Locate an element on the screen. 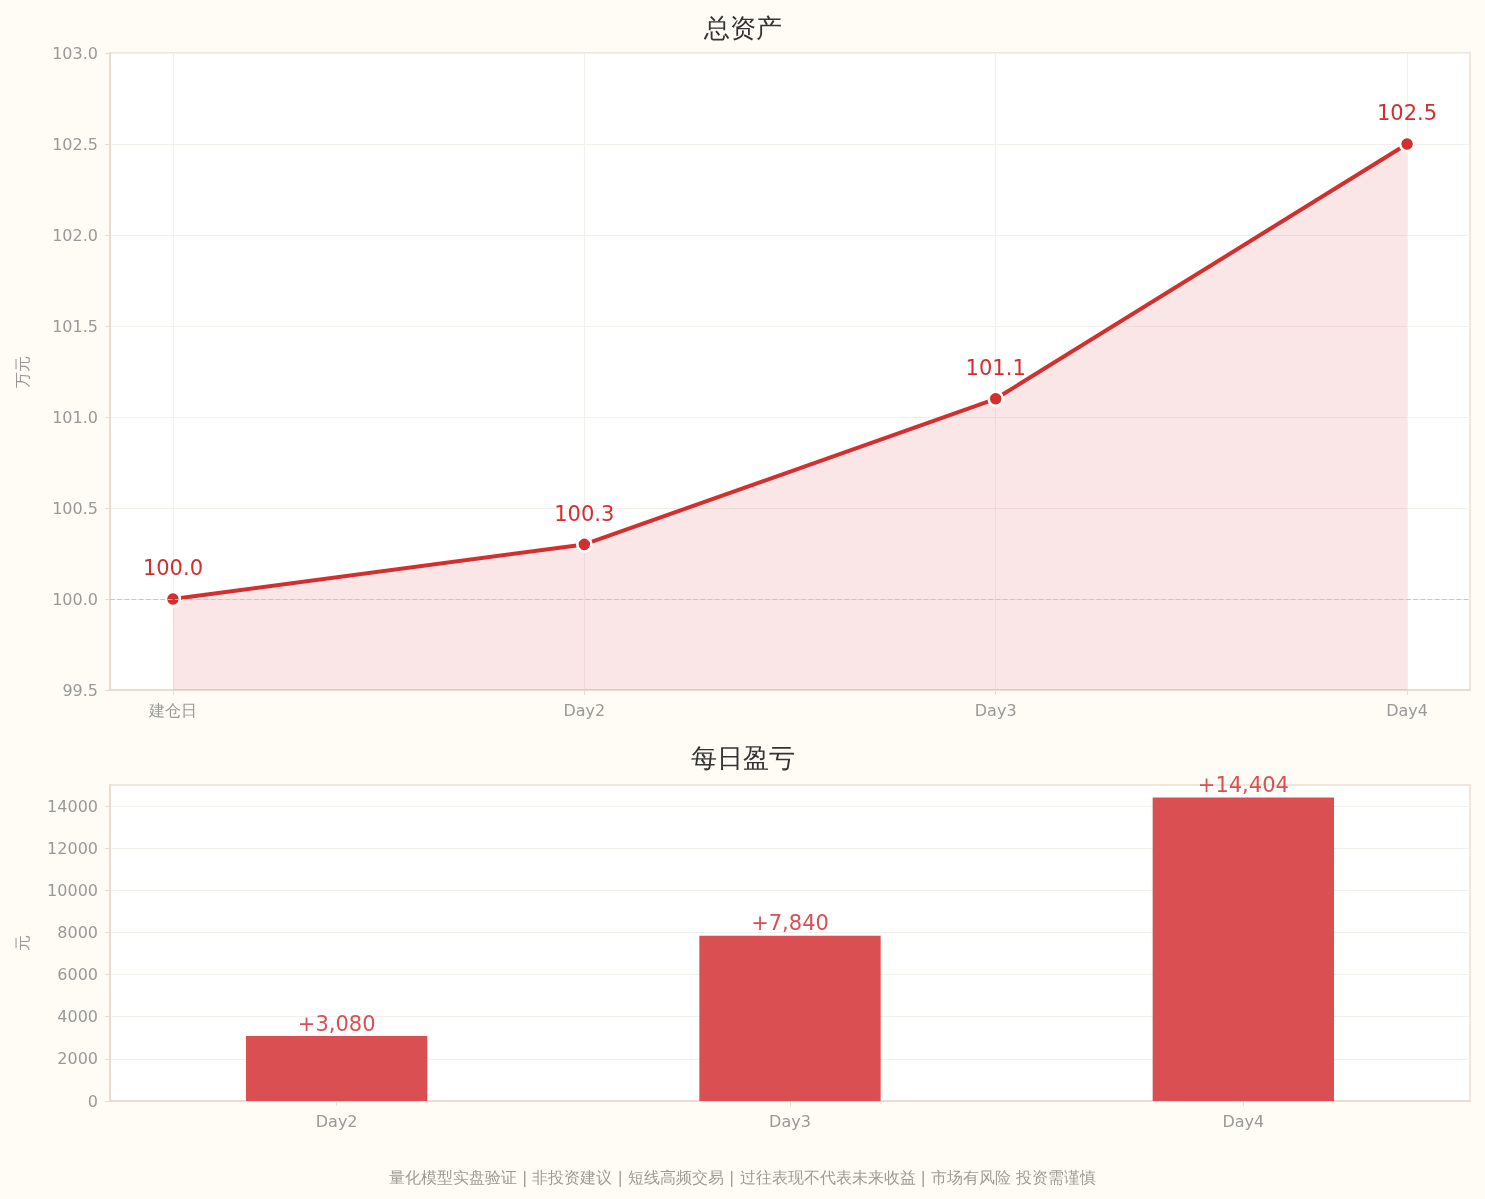 The height and width of the screenshot is (1199, 1485). y-axis-title: 元 is located at coordinates (22, 943).